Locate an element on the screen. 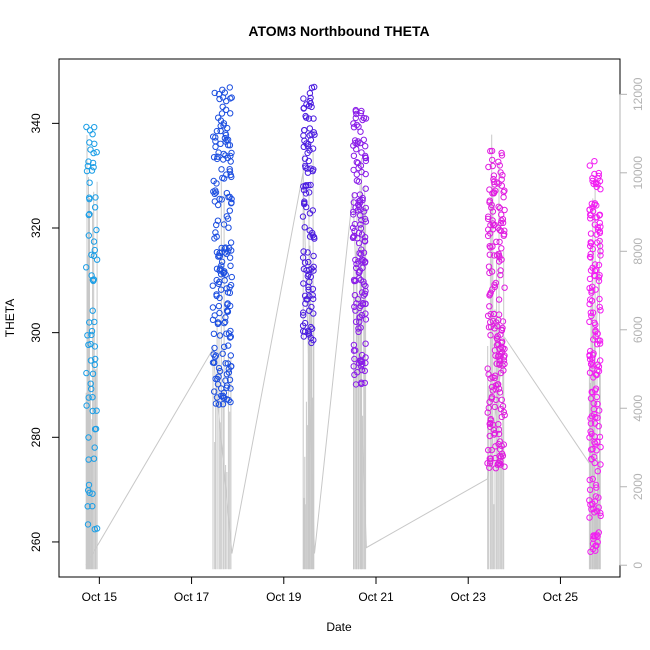 Image resolution: width=650 pixels, height=650 pixels. y2-axis: 0 2000 4000 6000 8000 10000 12000 is located at coordinates (632, 322).